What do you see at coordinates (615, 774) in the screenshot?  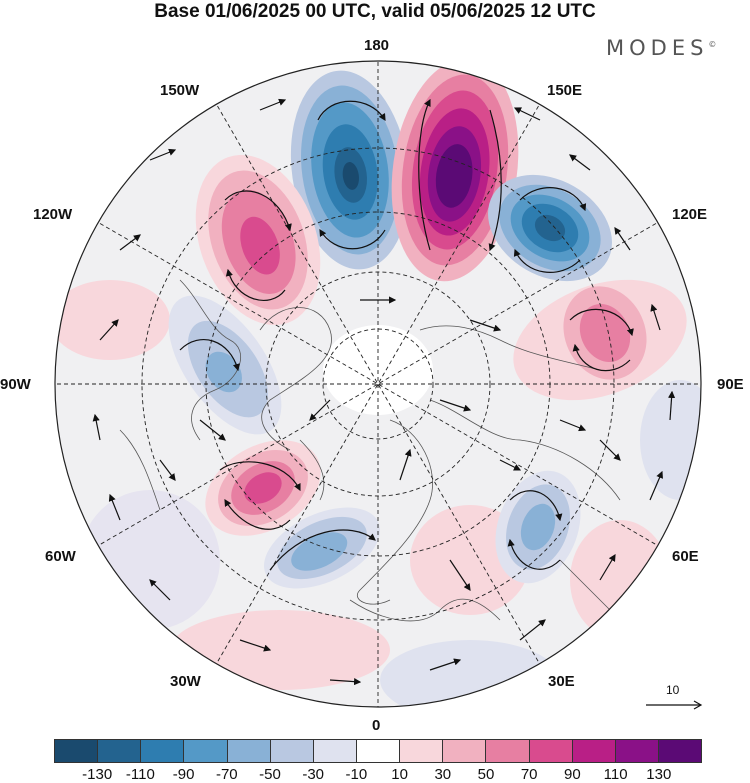 I see `colorbar-tick-label: 110` at bounding box center [615, 774].